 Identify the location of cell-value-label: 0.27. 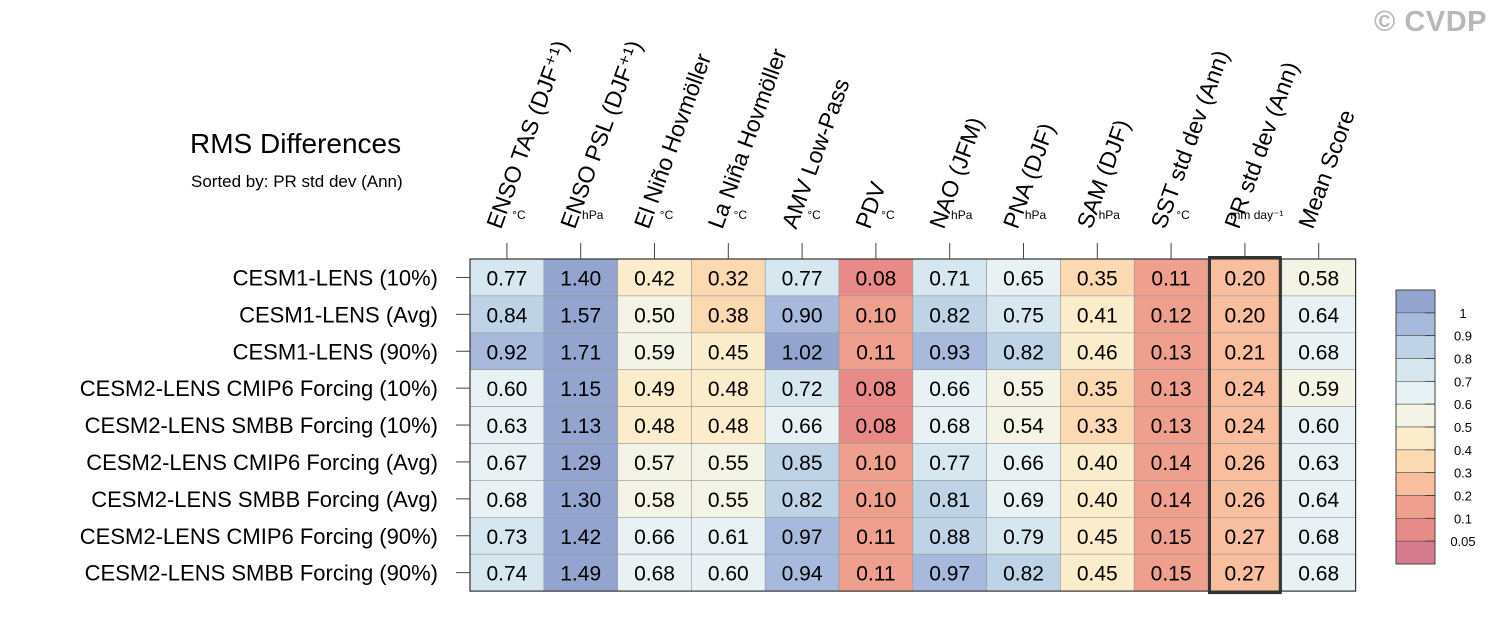
(1244, 574).